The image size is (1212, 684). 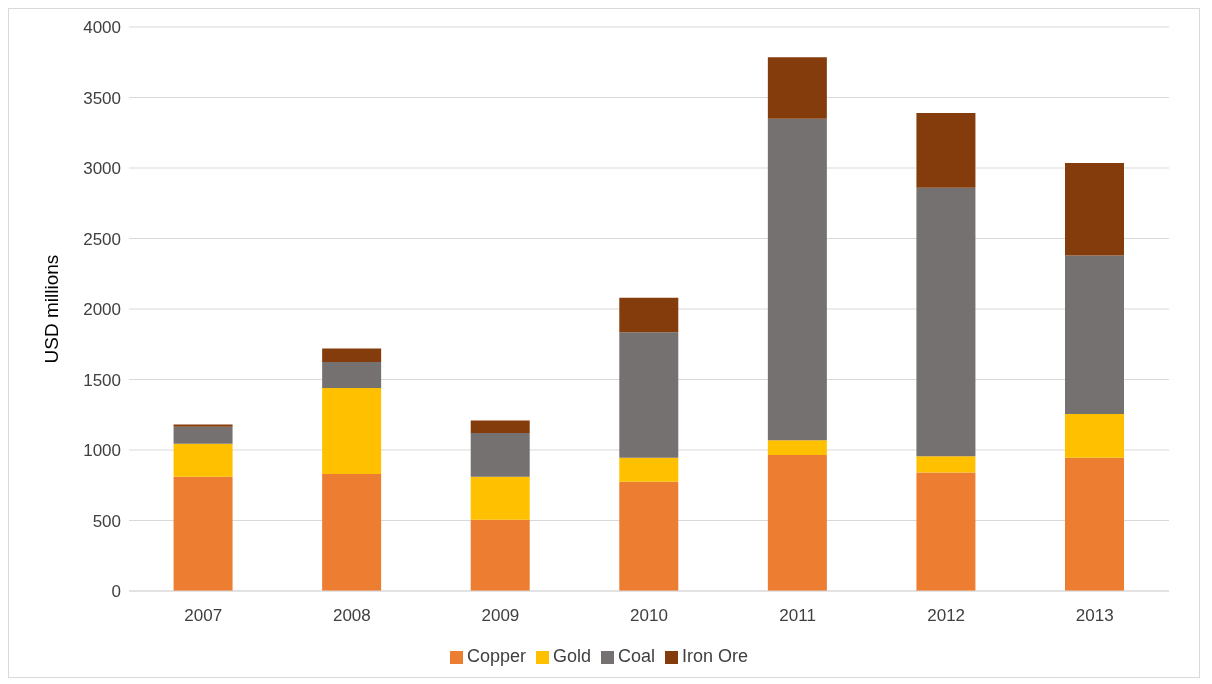 I want to click on legend-label: Coal, so click(x=637, y=656).